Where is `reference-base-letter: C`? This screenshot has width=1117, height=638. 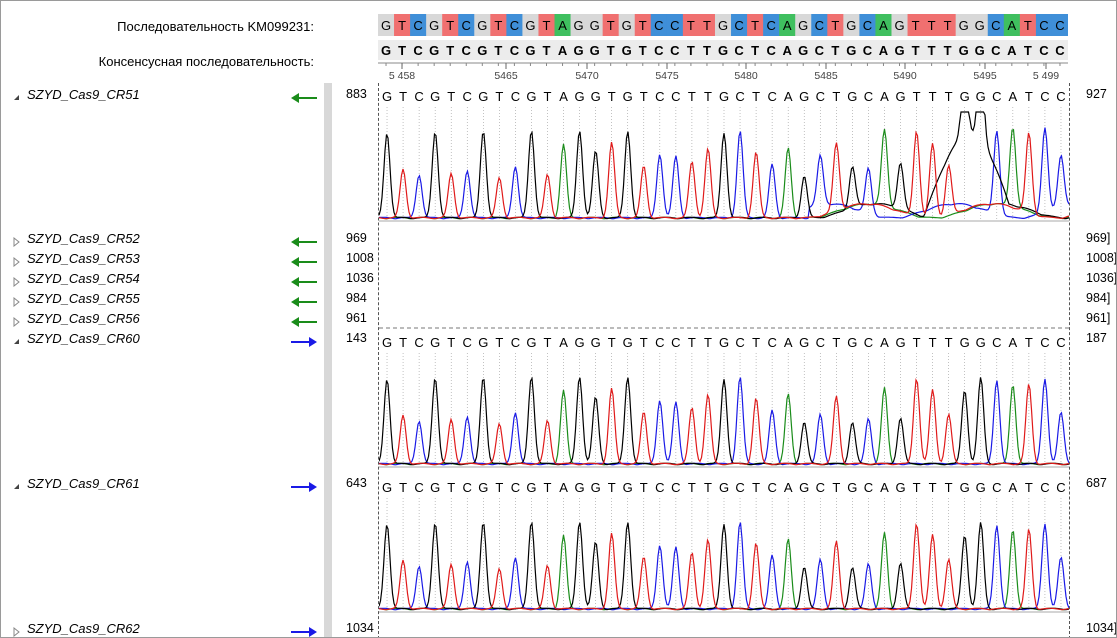
reference-base-letter: C is located at coordinates (738, 25).